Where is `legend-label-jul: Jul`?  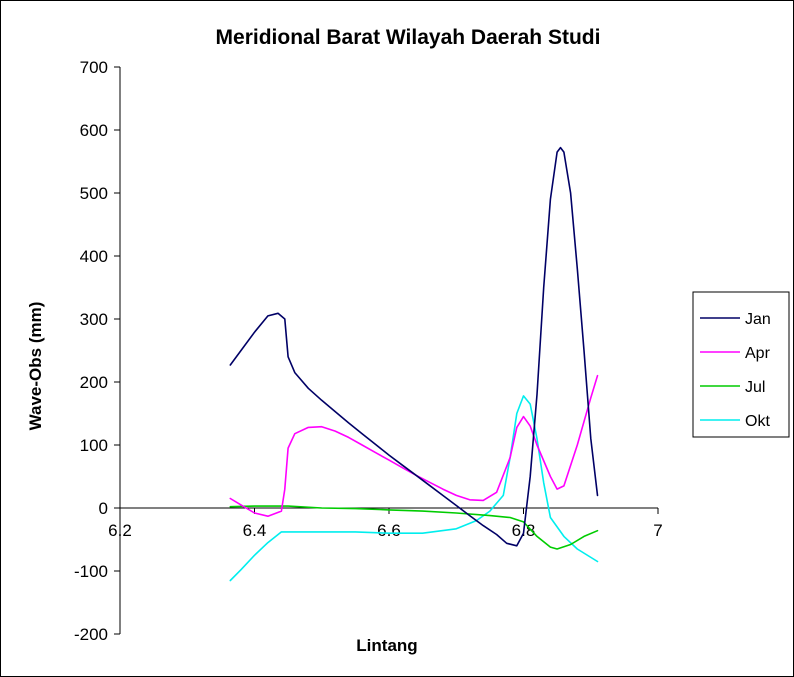
legend-label-jul: Jul is located at coordinates (755, 387).